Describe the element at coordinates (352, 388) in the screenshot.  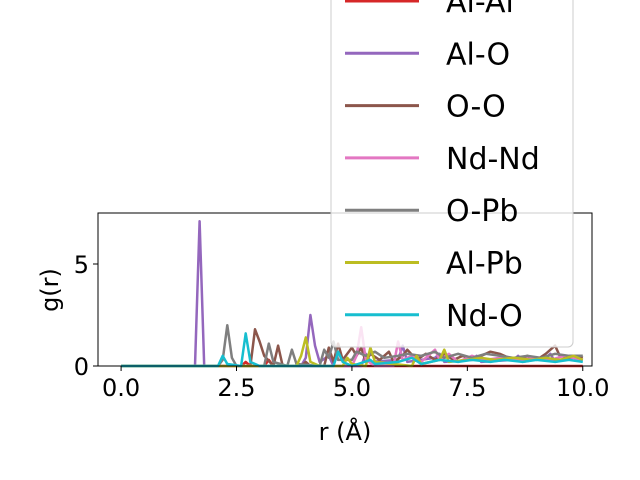
I see `x-tick-label: 5.0` at that location.